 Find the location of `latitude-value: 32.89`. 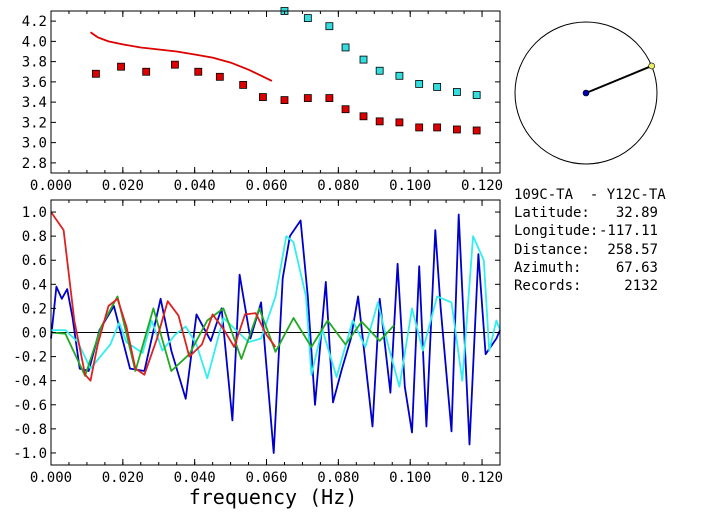

latitude-value: 32.89 is located at coordinates (636, 213).